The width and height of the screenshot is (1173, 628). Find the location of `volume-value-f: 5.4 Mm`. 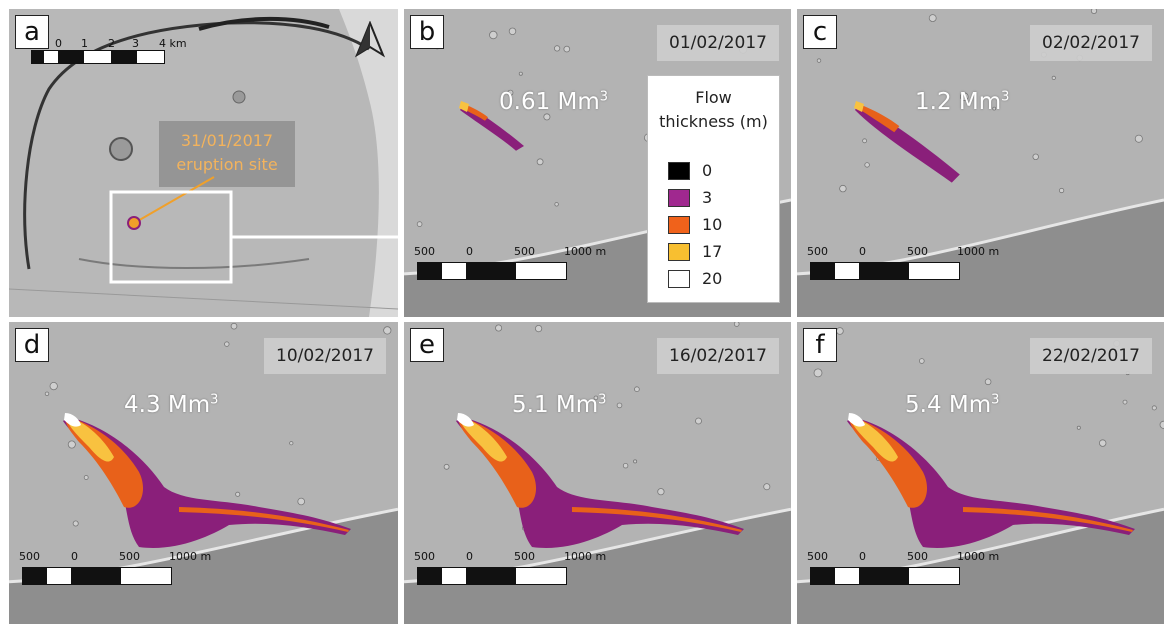

volume-value-f: 5.4 Mm is located at coordinates (948, 405).